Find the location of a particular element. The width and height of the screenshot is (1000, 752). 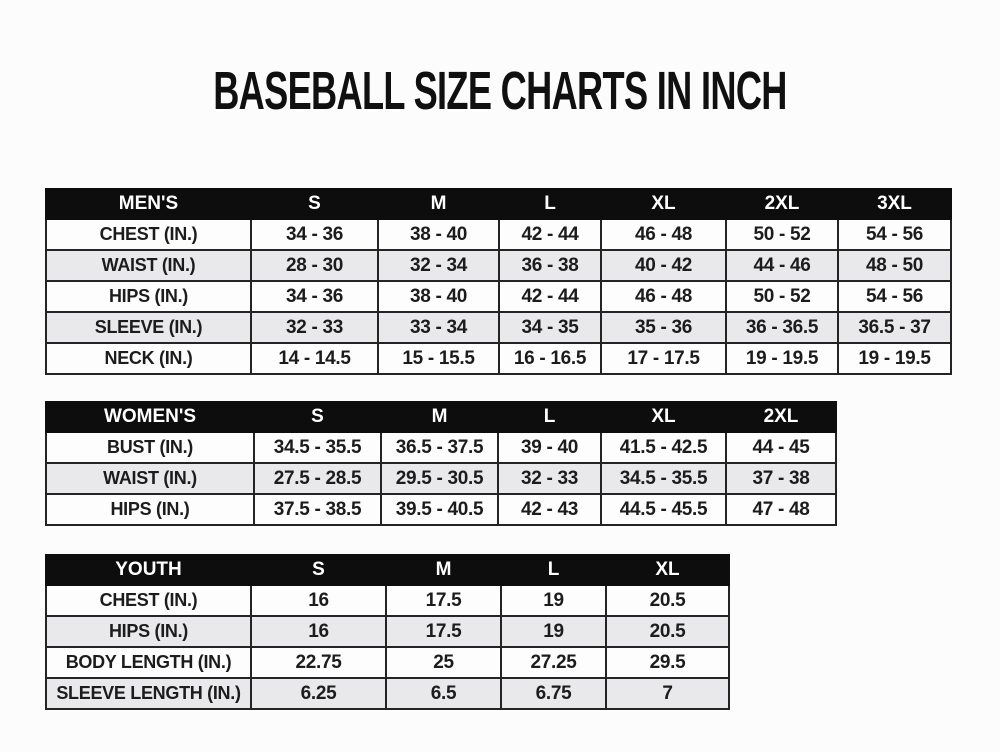

size-value-cell: 39.5 - 40.5 is located at coordinates (439, 509).